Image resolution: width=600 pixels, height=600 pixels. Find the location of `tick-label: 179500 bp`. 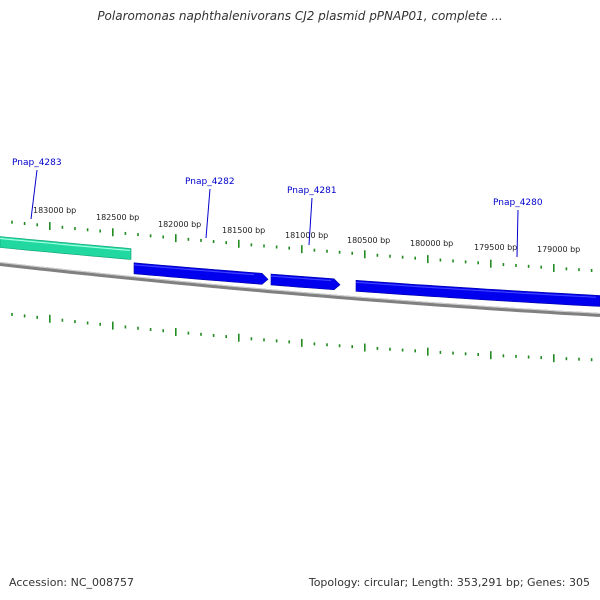

tick-label: 179500 bp is located at coordinates (495, 247).